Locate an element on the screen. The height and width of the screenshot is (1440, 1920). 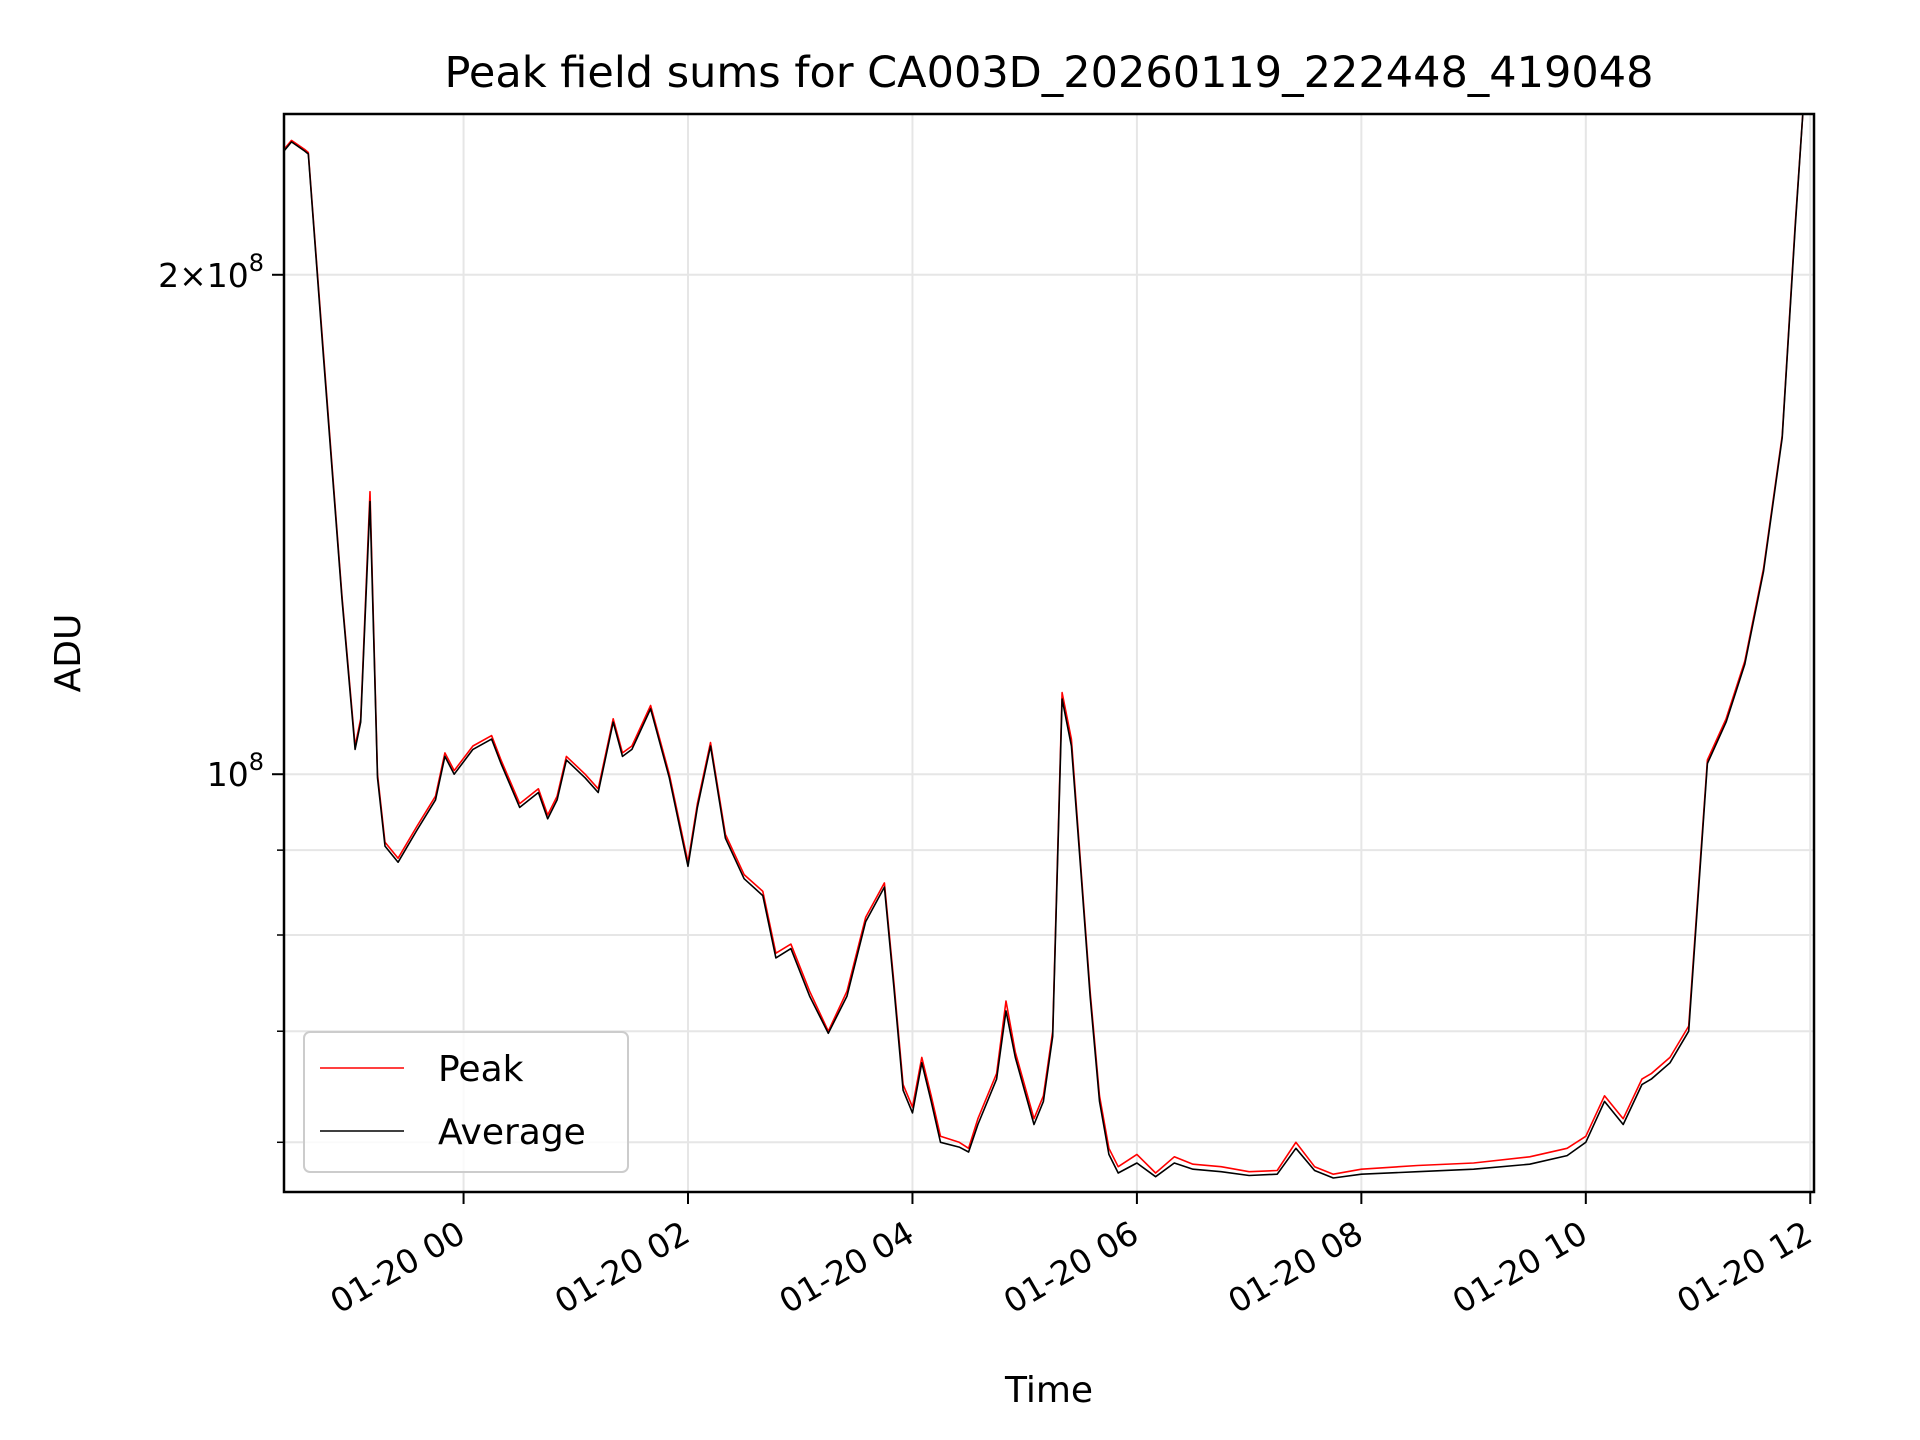
legend-box is located at coordinates (466, 1102).